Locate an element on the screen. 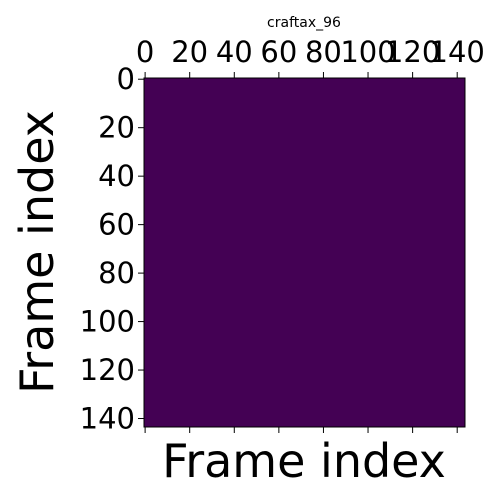  x-tick-label: 20 is located at coordinates (189, 52).